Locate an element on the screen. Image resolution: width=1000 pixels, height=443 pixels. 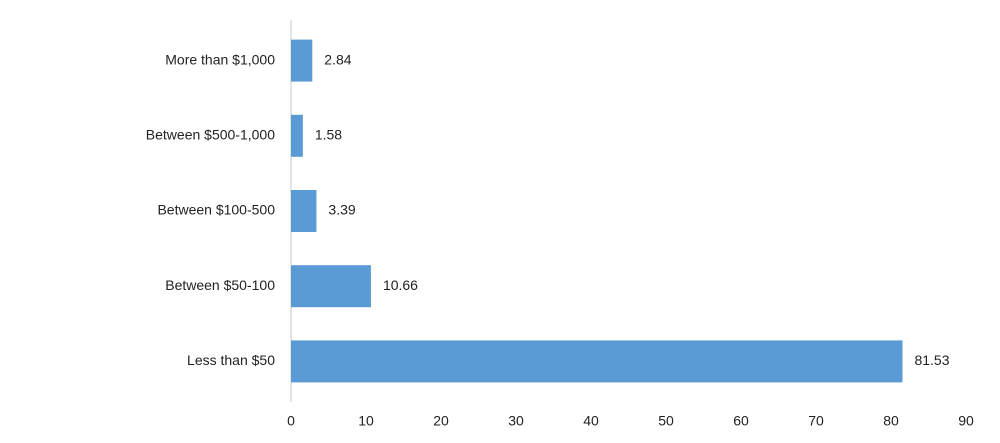
y-tick-label: Less than $50 is located at coordinates (231, 360).